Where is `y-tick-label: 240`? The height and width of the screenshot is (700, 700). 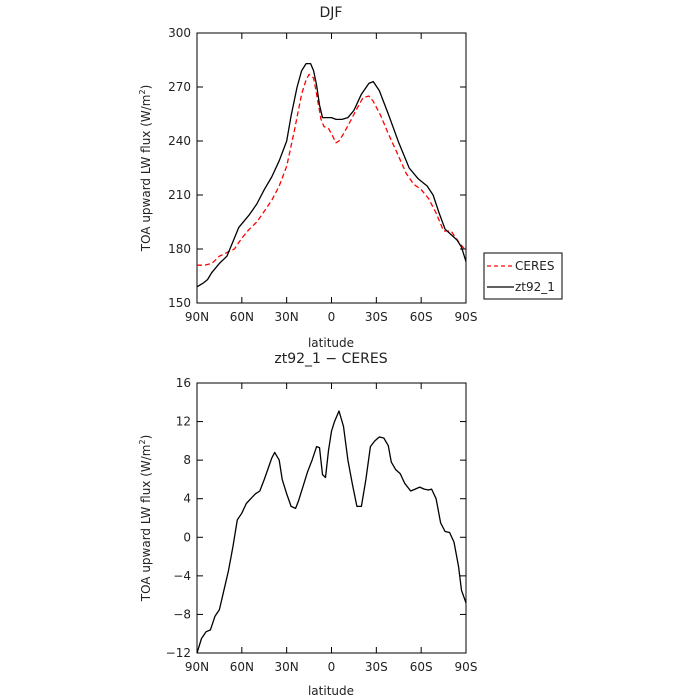 y-tick-label: 240 is located at coordinates (179, 141).